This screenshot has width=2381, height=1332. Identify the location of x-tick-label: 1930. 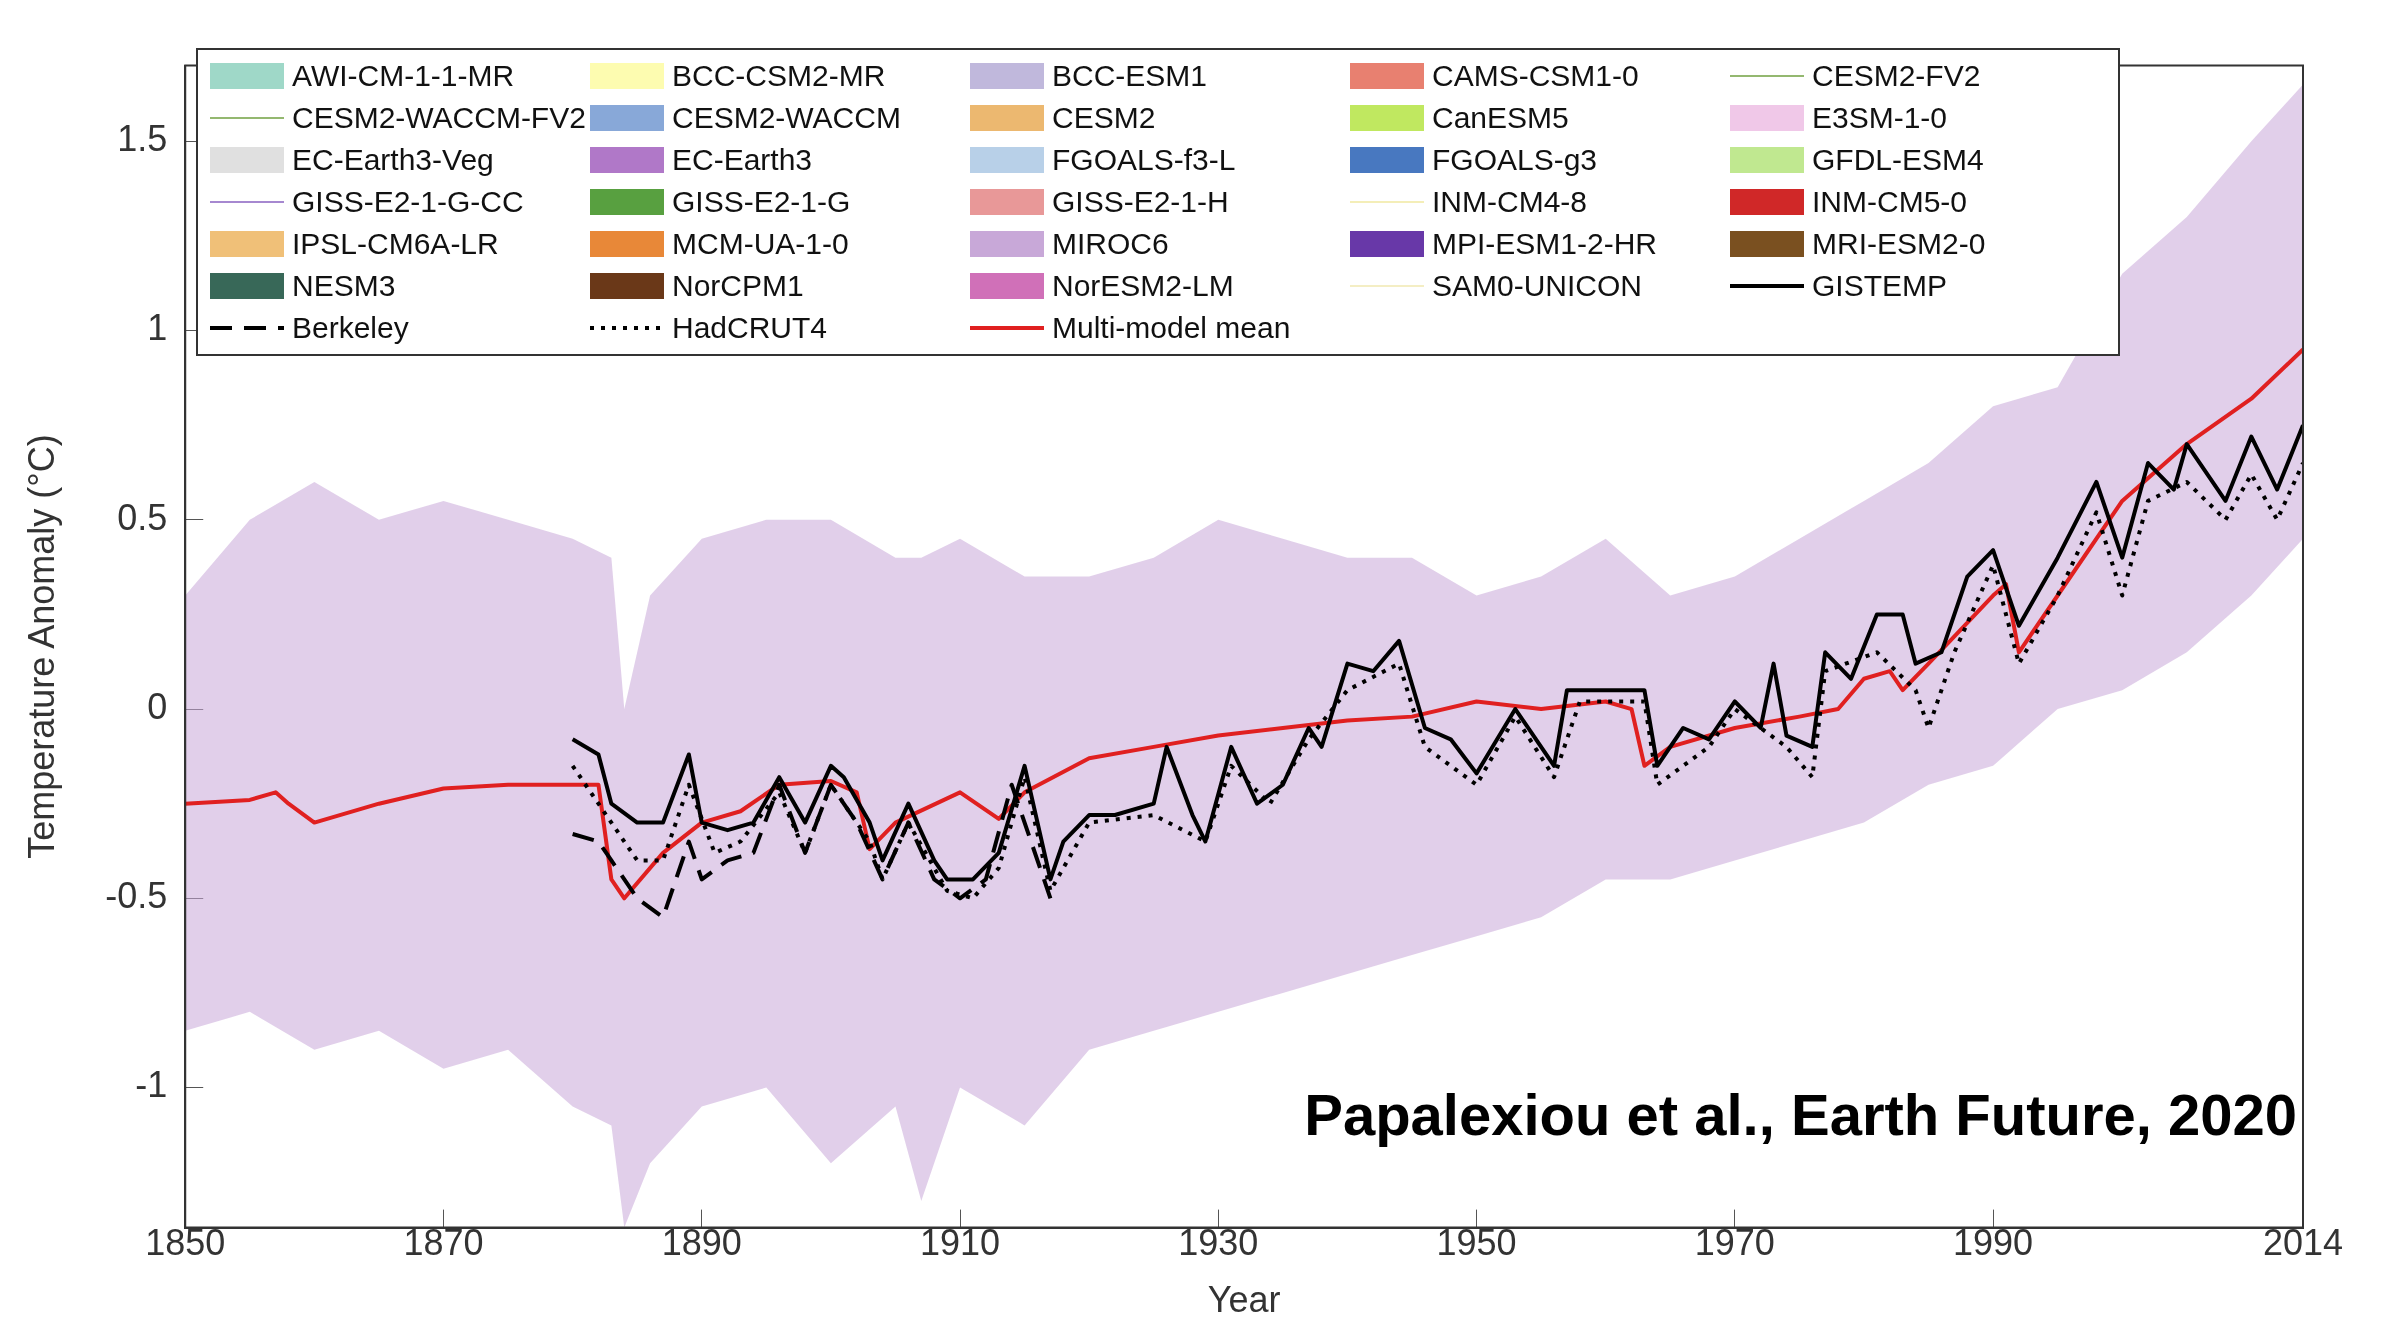
(1218, 1243).